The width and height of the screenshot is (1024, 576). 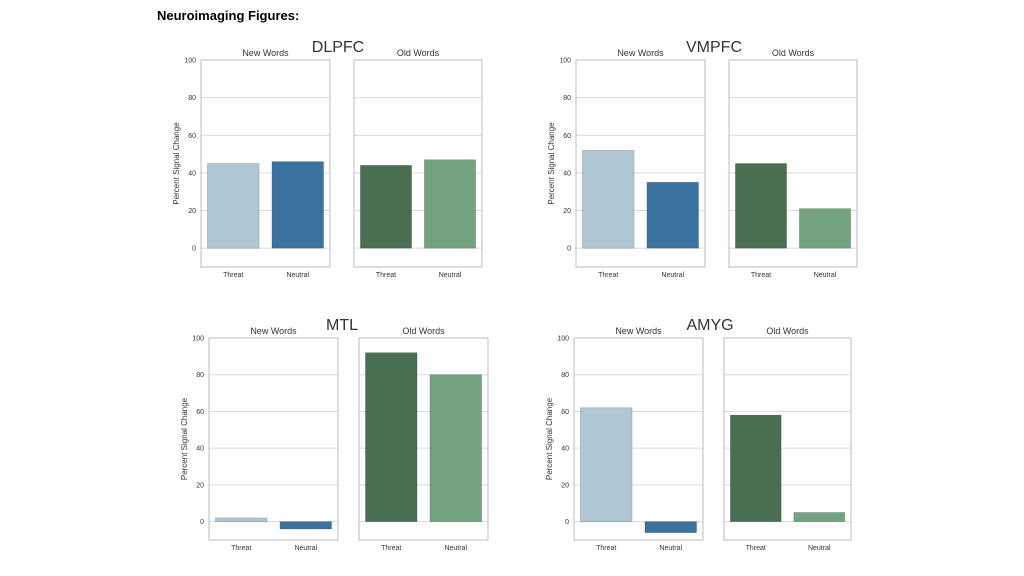 I want to click on chart-title: MTL, so click(x=342, y=325).